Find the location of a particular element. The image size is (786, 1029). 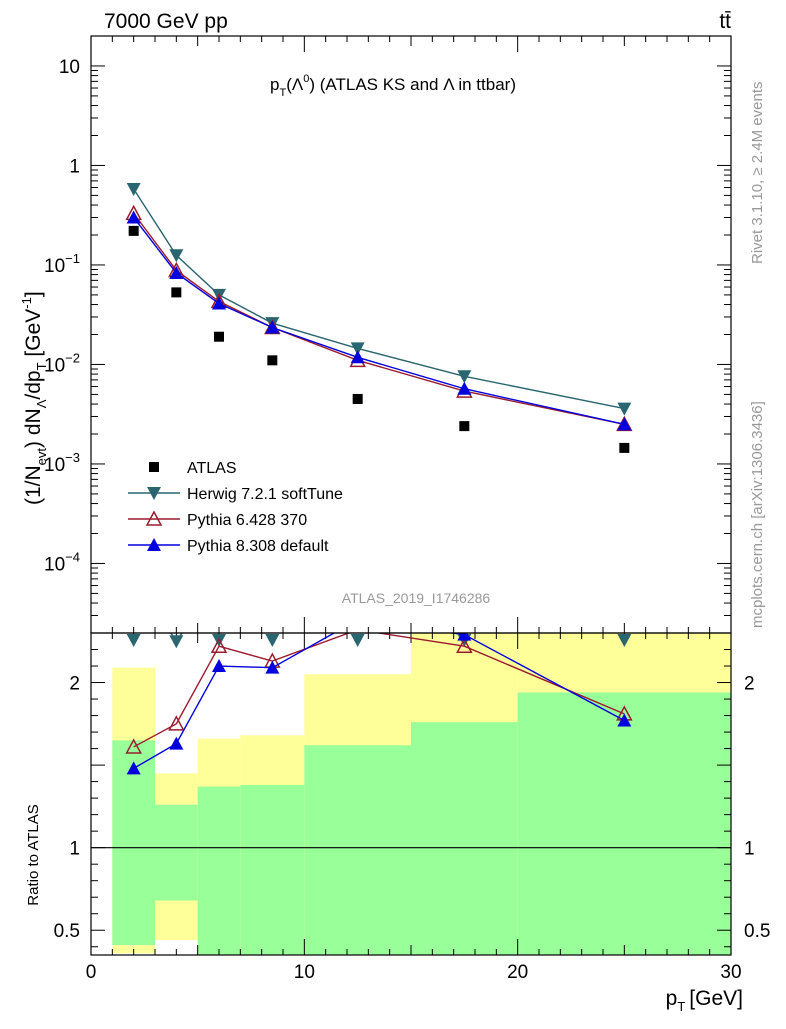

legend-marker-pythia-8-308-default is located at coordinates (154, 544).